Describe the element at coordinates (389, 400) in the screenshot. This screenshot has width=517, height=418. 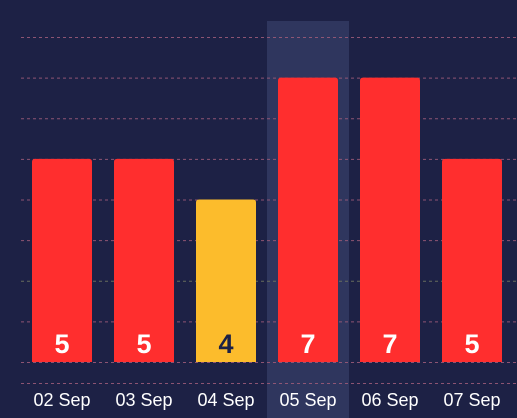
I see `category-label: 06 Sep` at that location.